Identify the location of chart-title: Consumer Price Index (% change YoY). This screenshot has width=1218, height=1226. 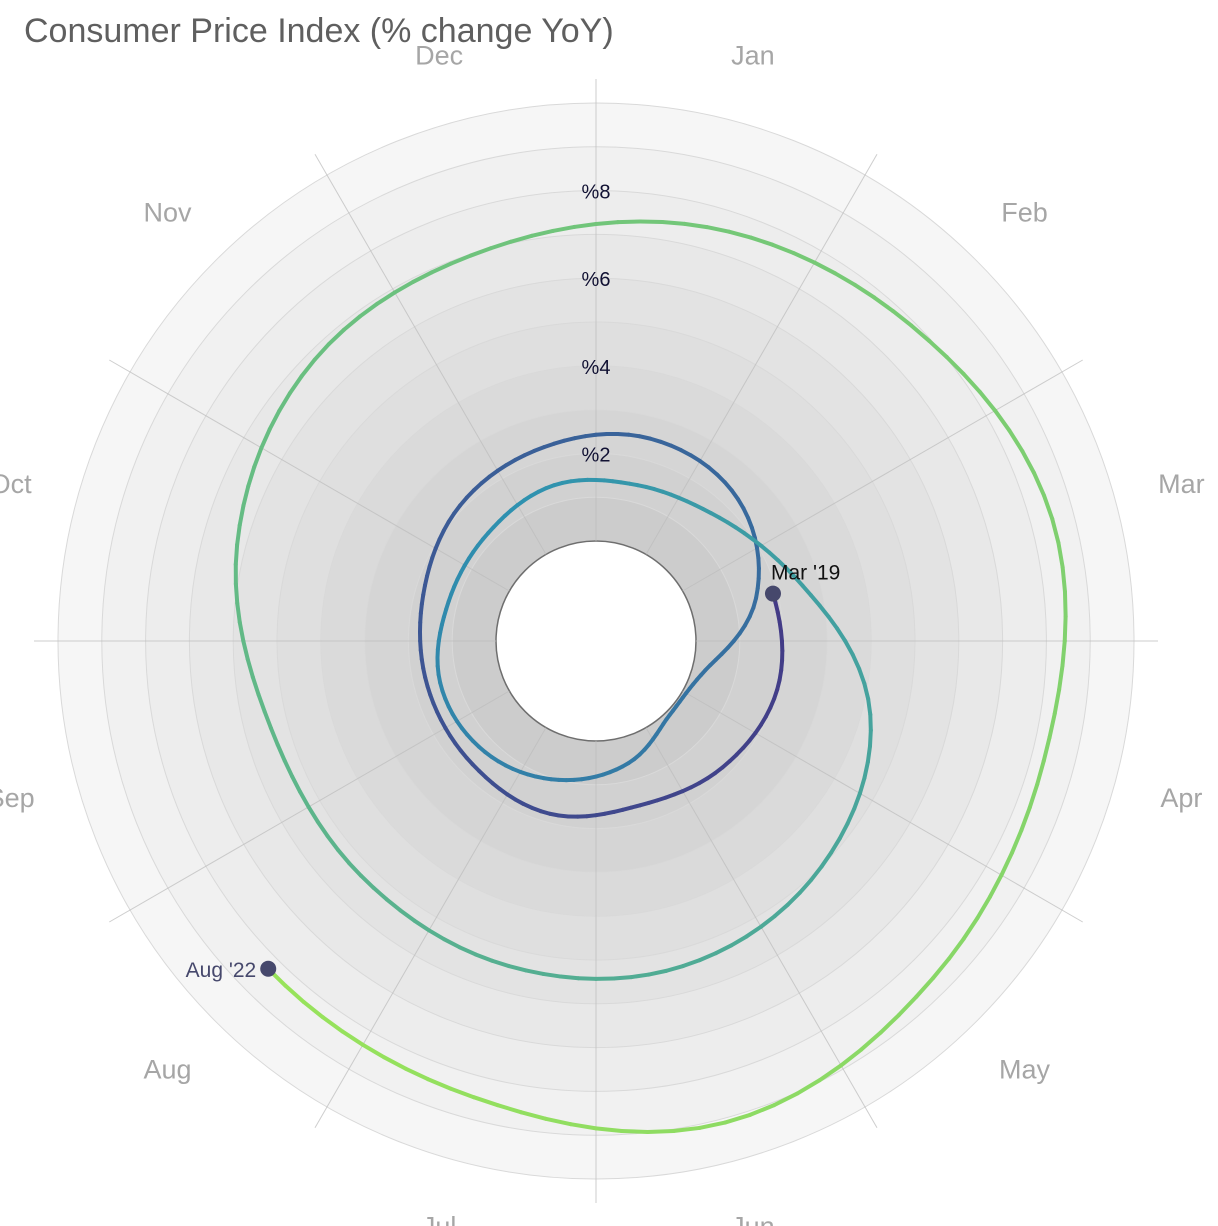
(319, 31).